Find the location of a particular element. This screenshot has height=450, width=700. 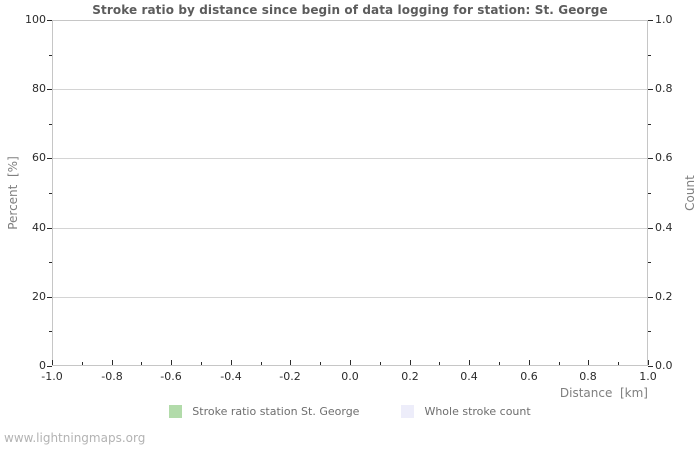

right-axis-tick-label: 0.2 is located at coordinates (664, 296).